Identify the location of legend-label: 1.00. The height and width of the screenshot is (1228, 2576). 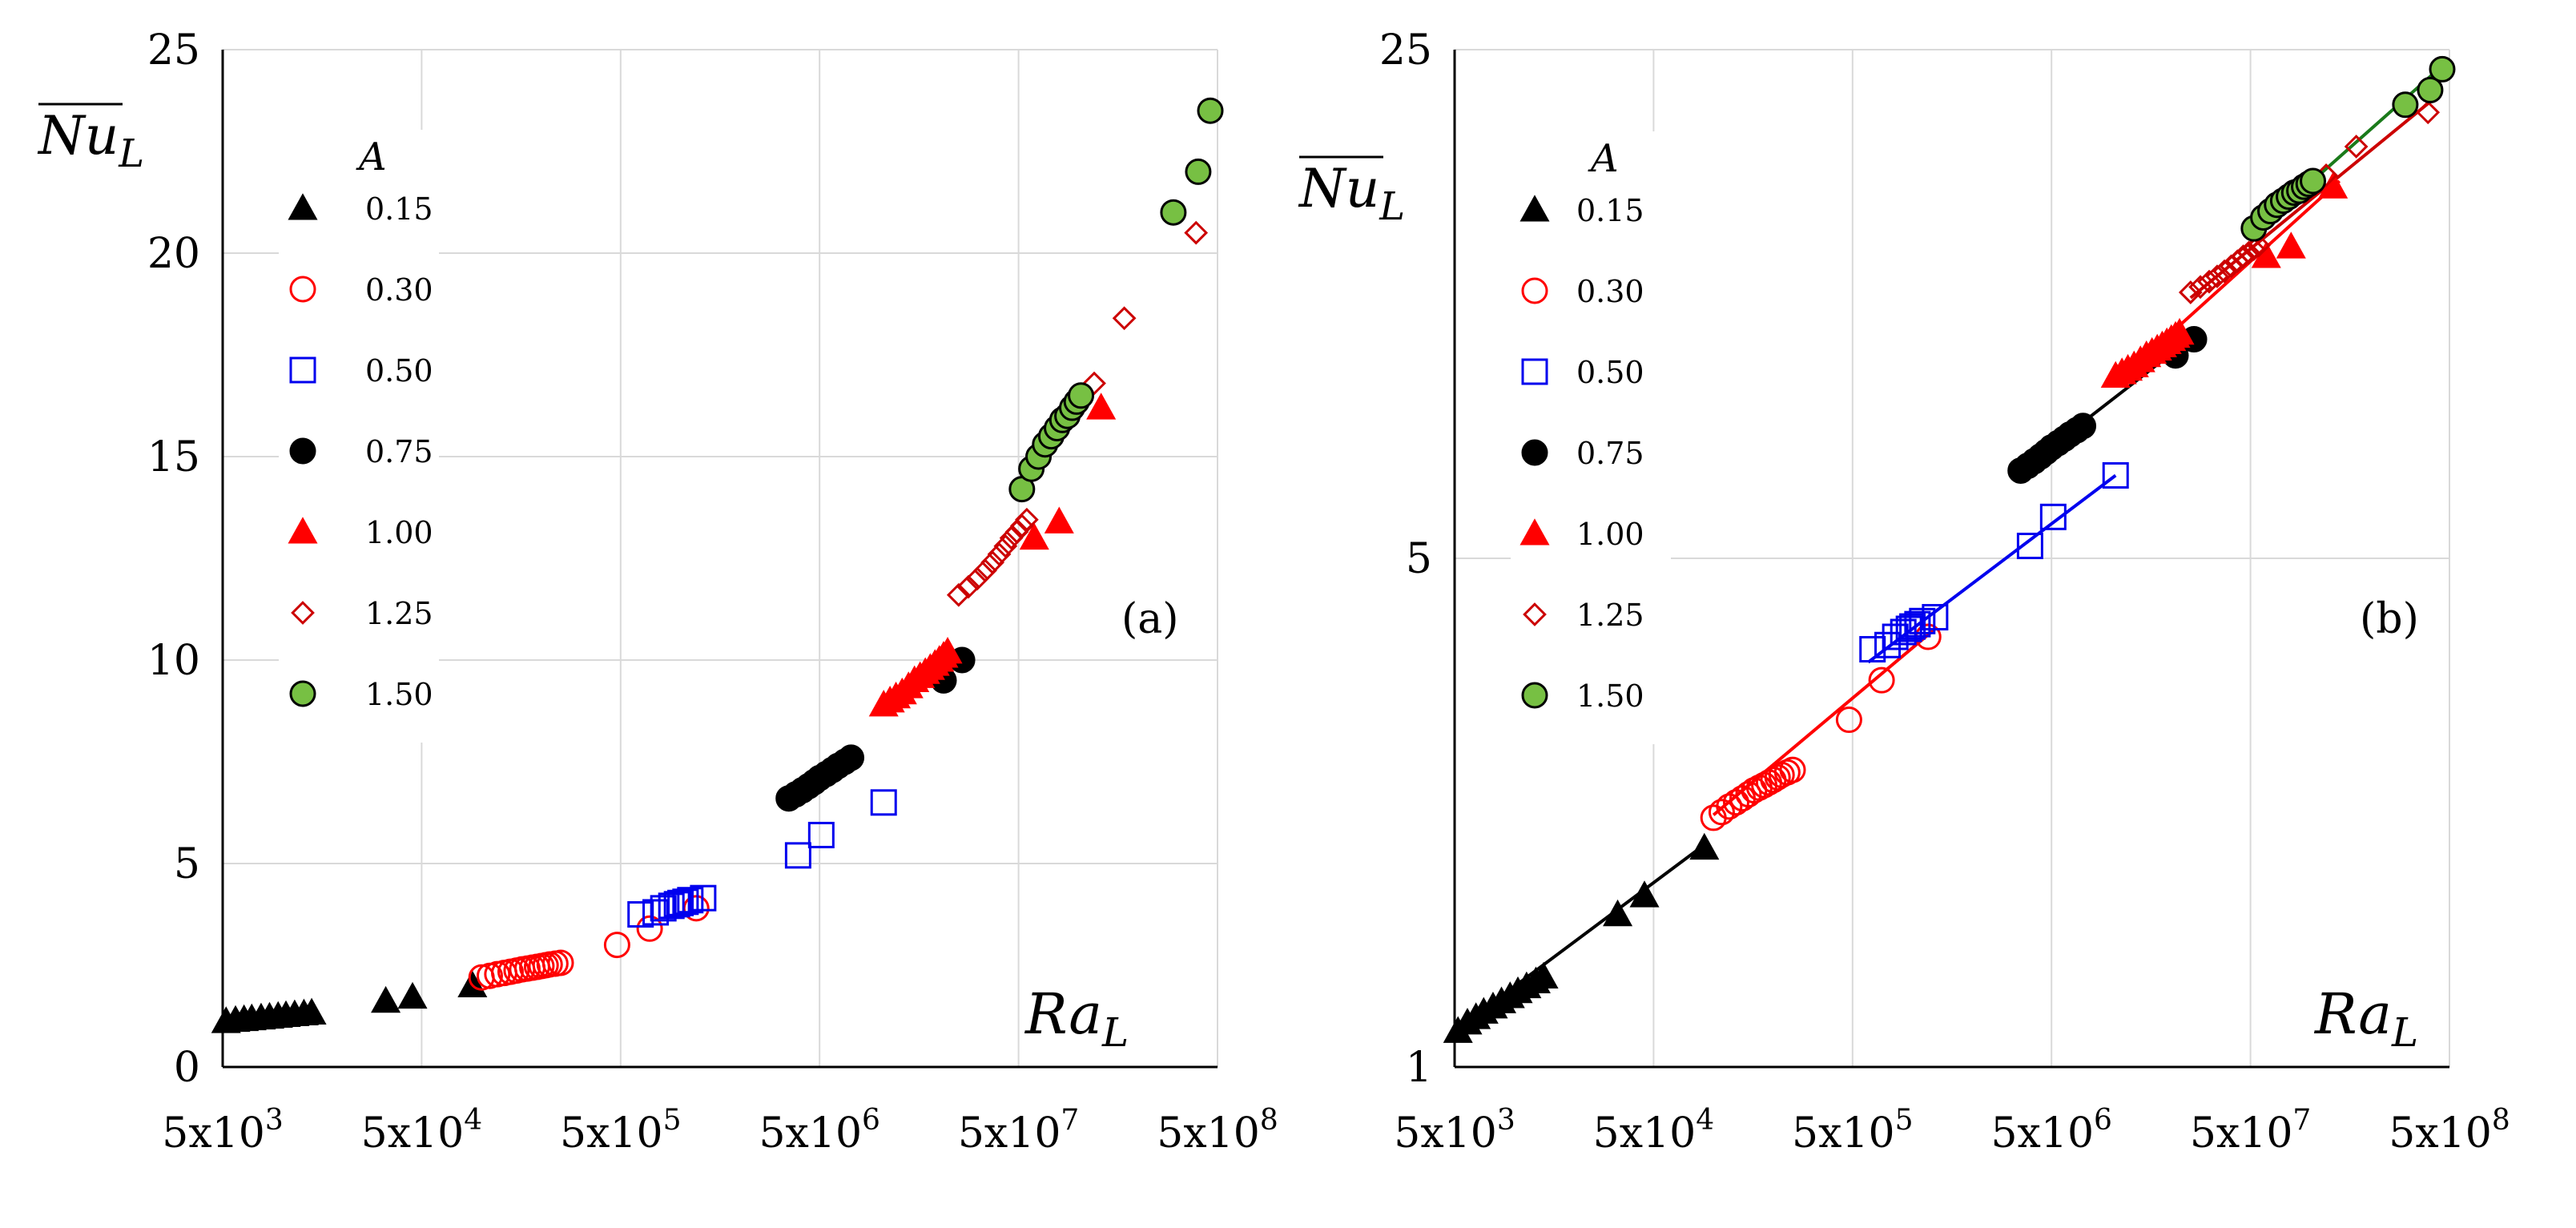
(1610, 534).